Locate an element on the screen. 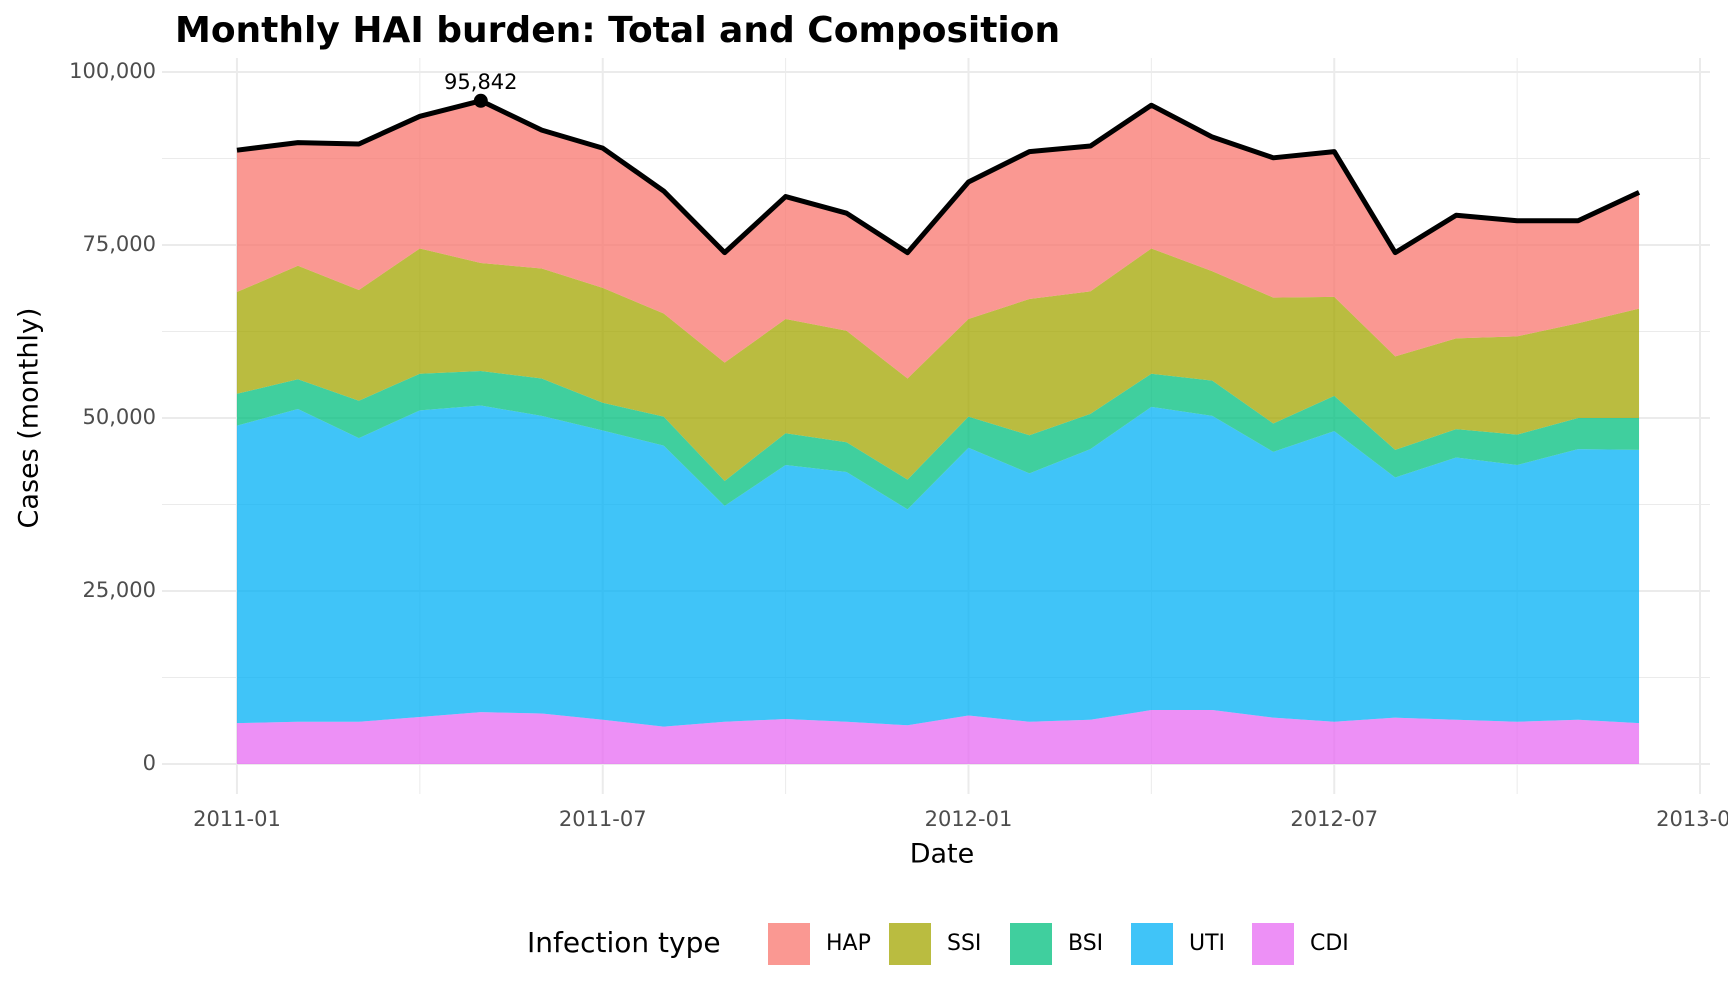  x-tick-label: 2011-07 is located at coordinates (603, 819).